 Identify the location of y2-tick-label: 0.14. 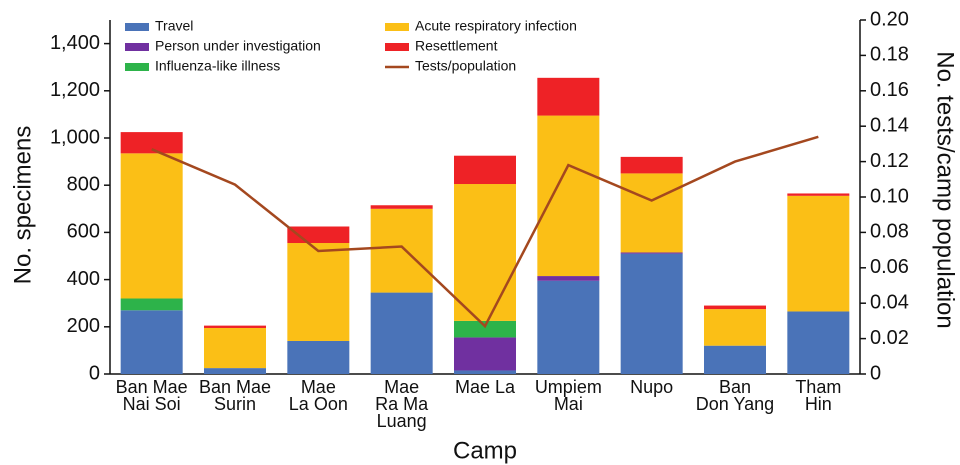
(889, 125).